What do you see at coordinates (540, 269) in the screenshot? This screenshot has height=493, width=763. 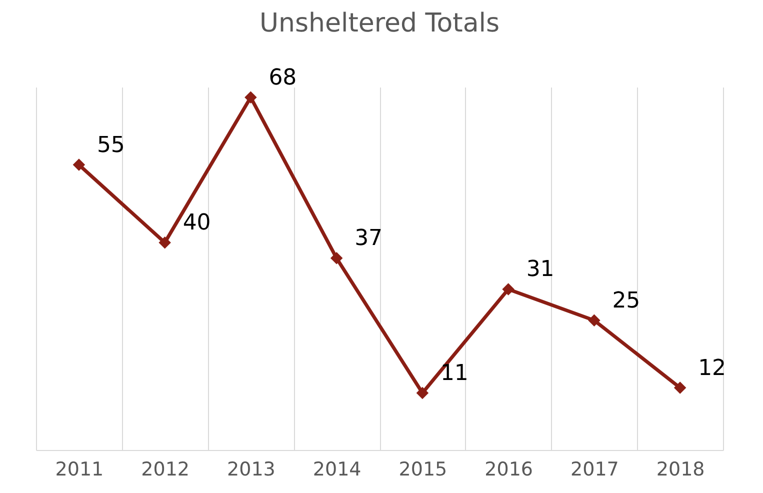 I see `data-label: 31` at bounding box center [540, 269].